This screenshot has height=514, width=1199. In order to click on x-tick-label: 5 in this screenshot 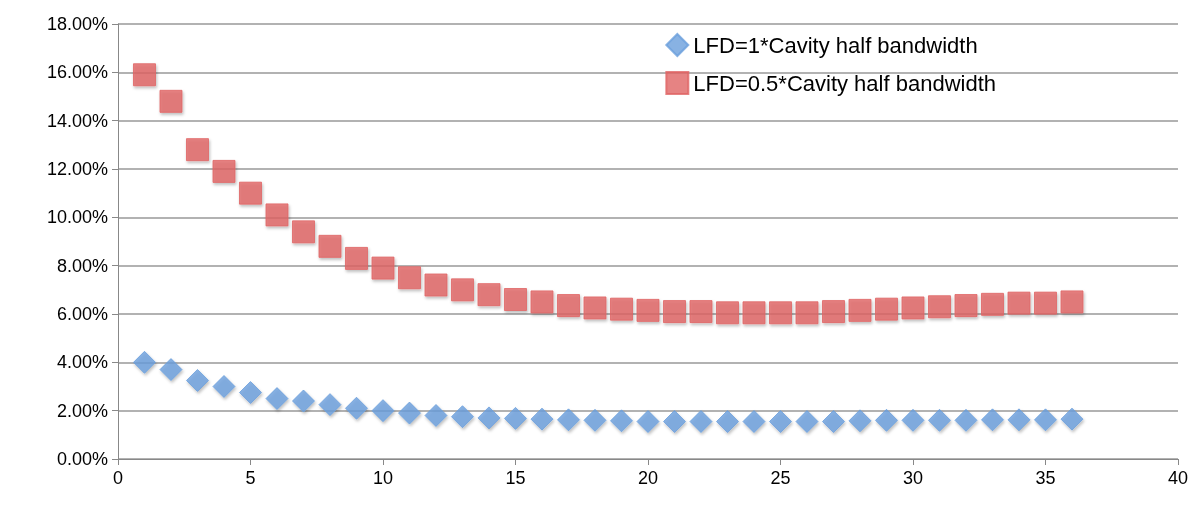, I will do `click(250, 478)`.